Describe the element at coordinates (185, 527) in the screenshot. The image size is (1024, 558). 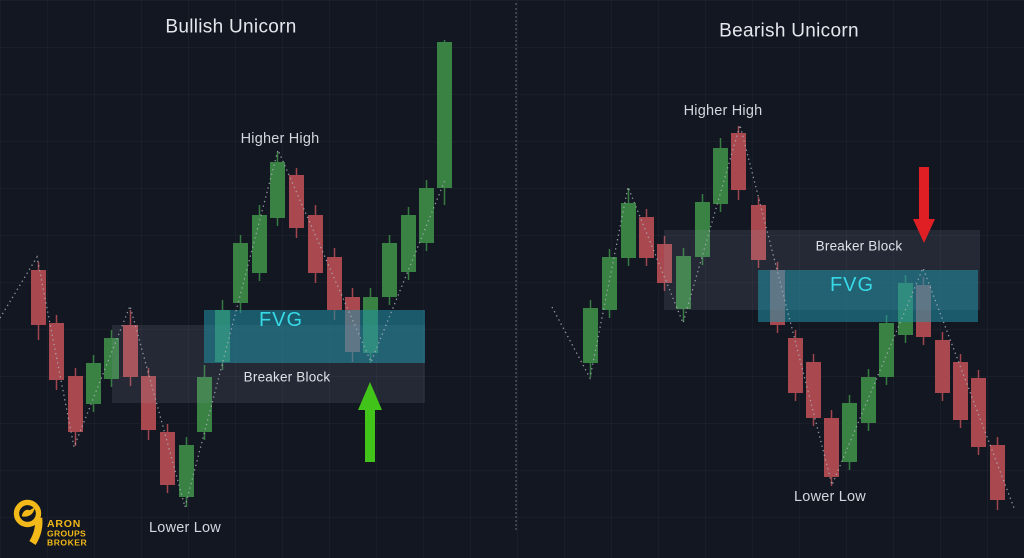
I see `bullish-lower-low-label: Lower Low` at that location.